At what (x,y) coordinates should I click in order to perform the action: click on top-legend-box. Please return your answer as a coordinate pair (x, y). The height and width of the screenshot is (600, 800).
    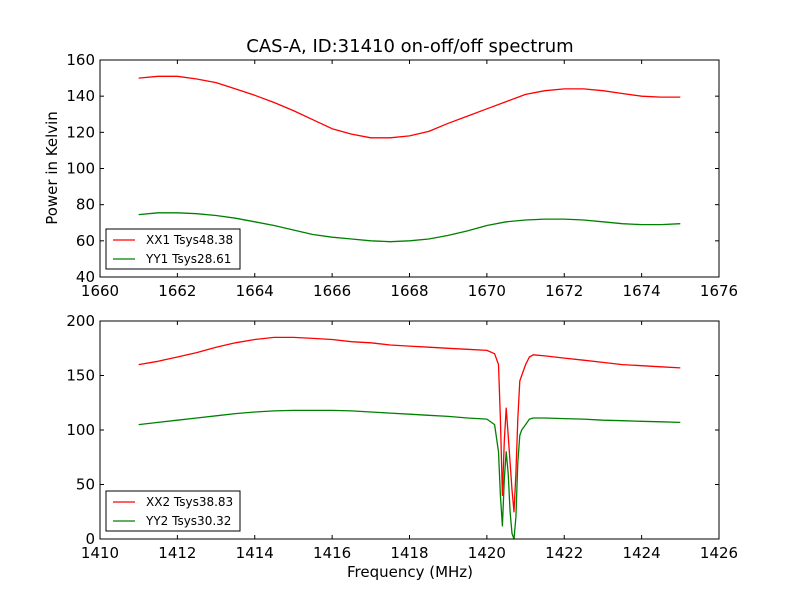
    Looking at the image, I should click on (173, 249).